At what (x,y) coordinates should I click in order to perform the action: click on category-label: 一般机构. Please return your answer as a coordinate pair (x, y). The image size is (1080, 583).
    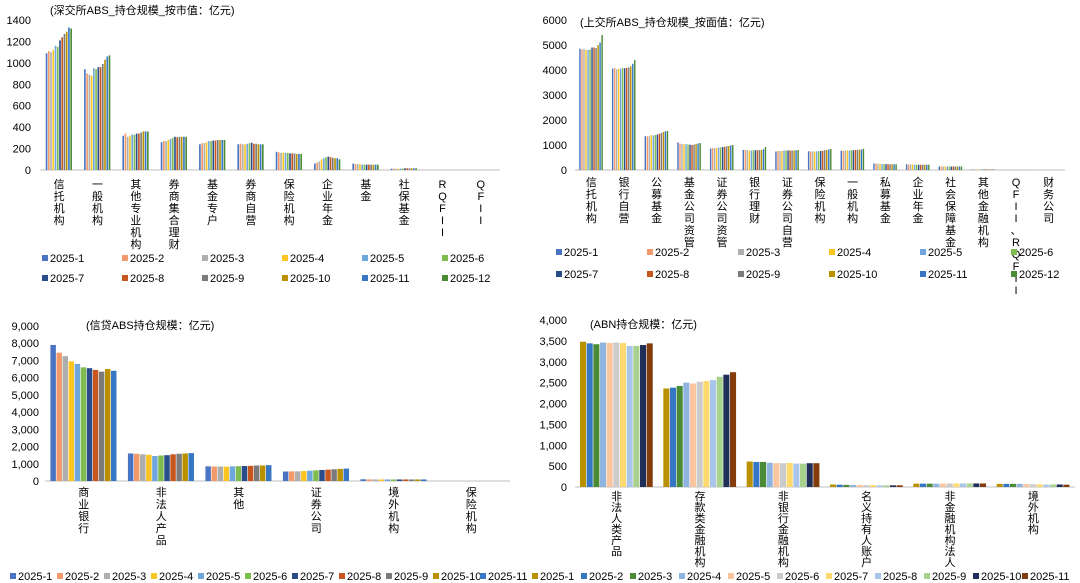
    Looking at the image, I should click on (97, 203).